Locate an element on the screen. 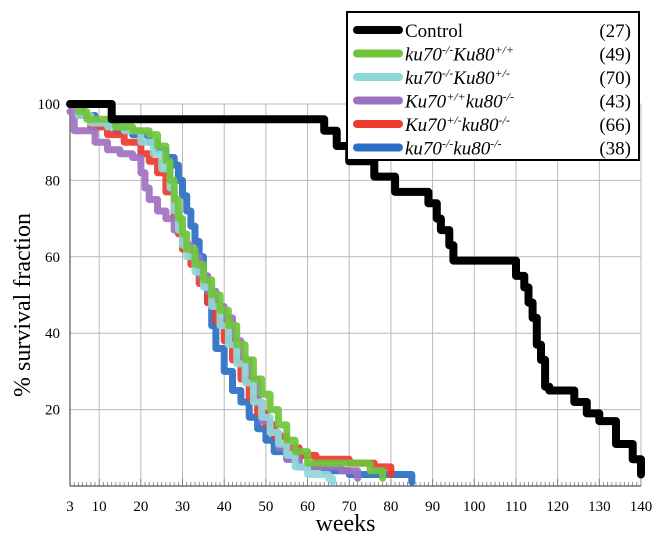 The height and width of the screenshot is (534, 655). legend-count: (49) is located at coordinates (615, 55).